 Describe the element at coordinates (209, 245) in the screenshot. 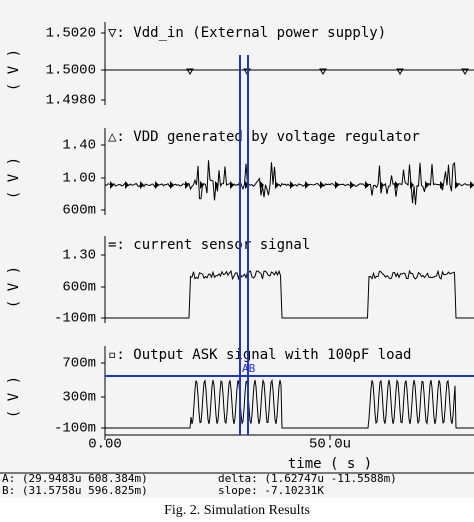

I see `panel-label: =: current sensor signal` at that location.